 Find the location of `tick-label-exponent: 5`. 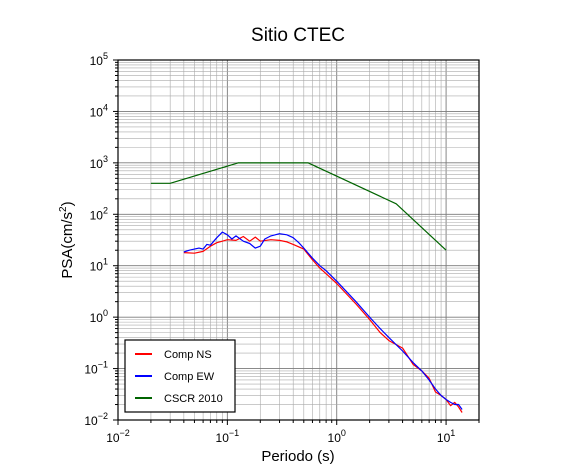

tick-label-exponent: 5 is located at coordinates (105, 56).